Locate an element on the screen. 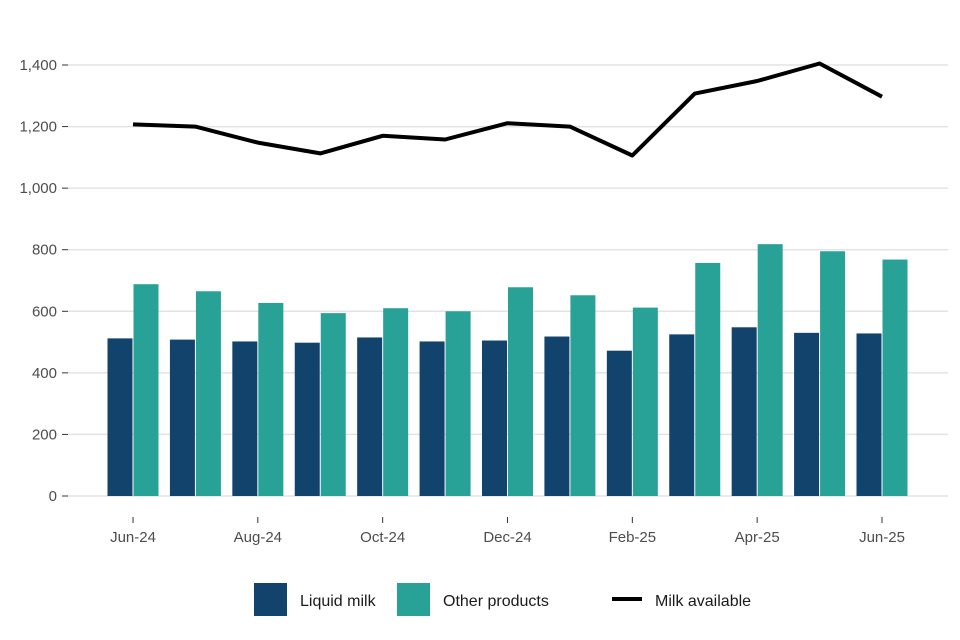 The image size is (960, 640). x-tick-label: Feb-25 is located at coordinates (633, 537).